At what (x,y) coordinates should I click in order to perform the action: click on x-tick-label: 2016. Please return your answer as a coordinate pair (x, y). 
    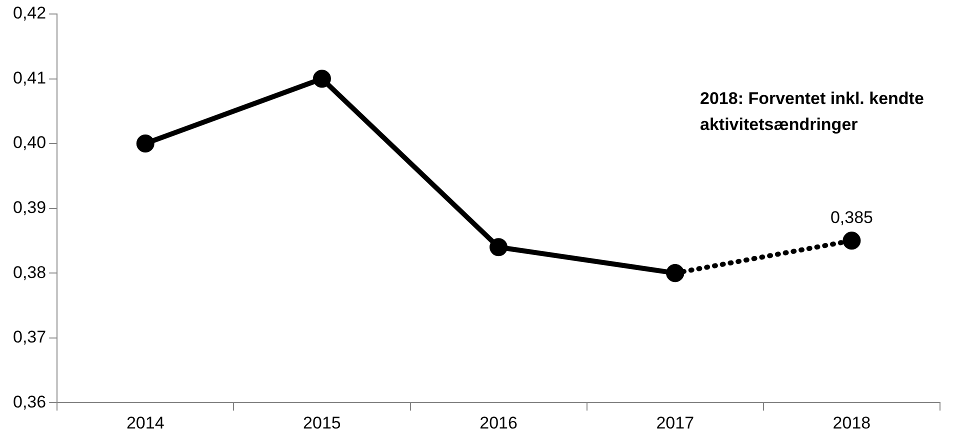
    Looking at the image, I should click on (499, 422).